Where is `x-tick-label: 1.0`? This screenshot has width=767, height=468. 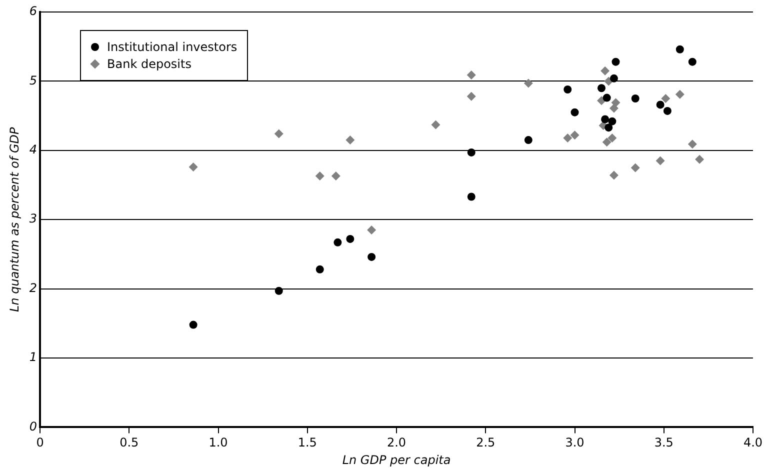
x-tick-label: 1.0 is located at coordinates (218, 443).